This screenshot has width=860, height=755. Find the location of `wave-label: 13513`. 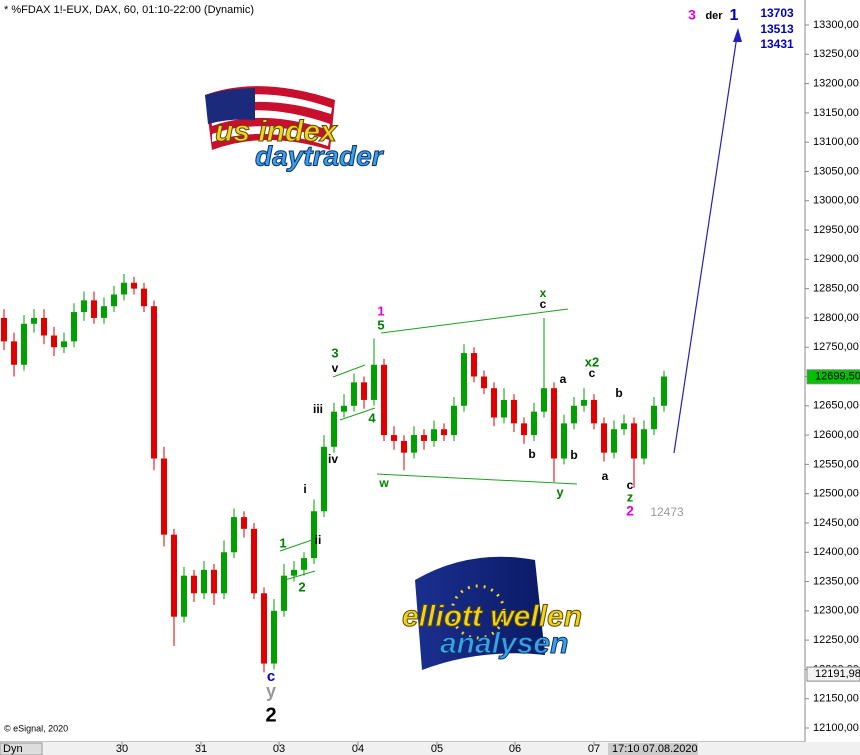

wave-label: 13513 is located at coordinates (777, 29).